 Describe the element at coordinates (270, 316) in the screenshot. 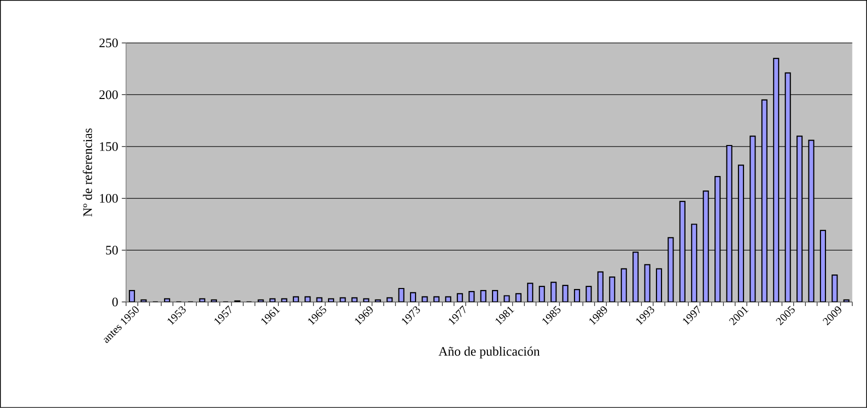

I see `x-tick-label: 1961` at that location.